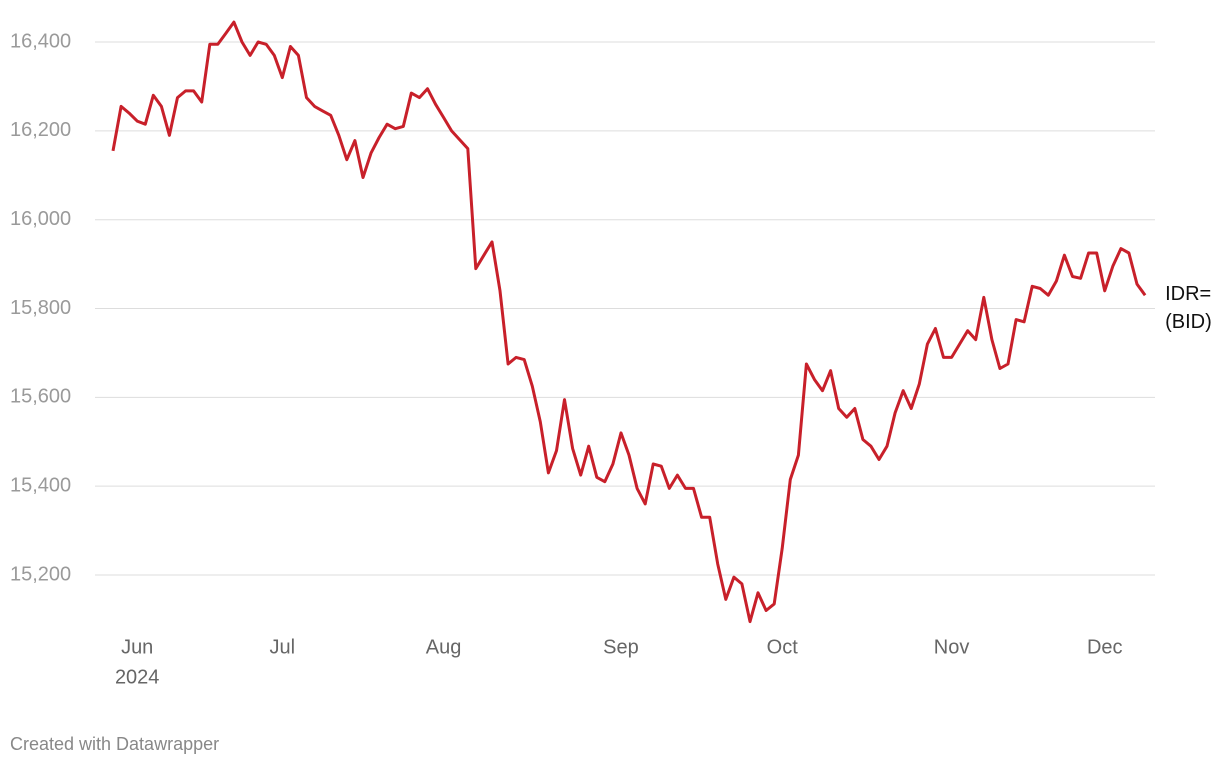 Image resolution: width=1220 pixels, height=768 pixels. What do you see at coordinates (40, 397) in the screenshot?
I see `y-tick-label: 15,600` at bounding box center [40, 397].